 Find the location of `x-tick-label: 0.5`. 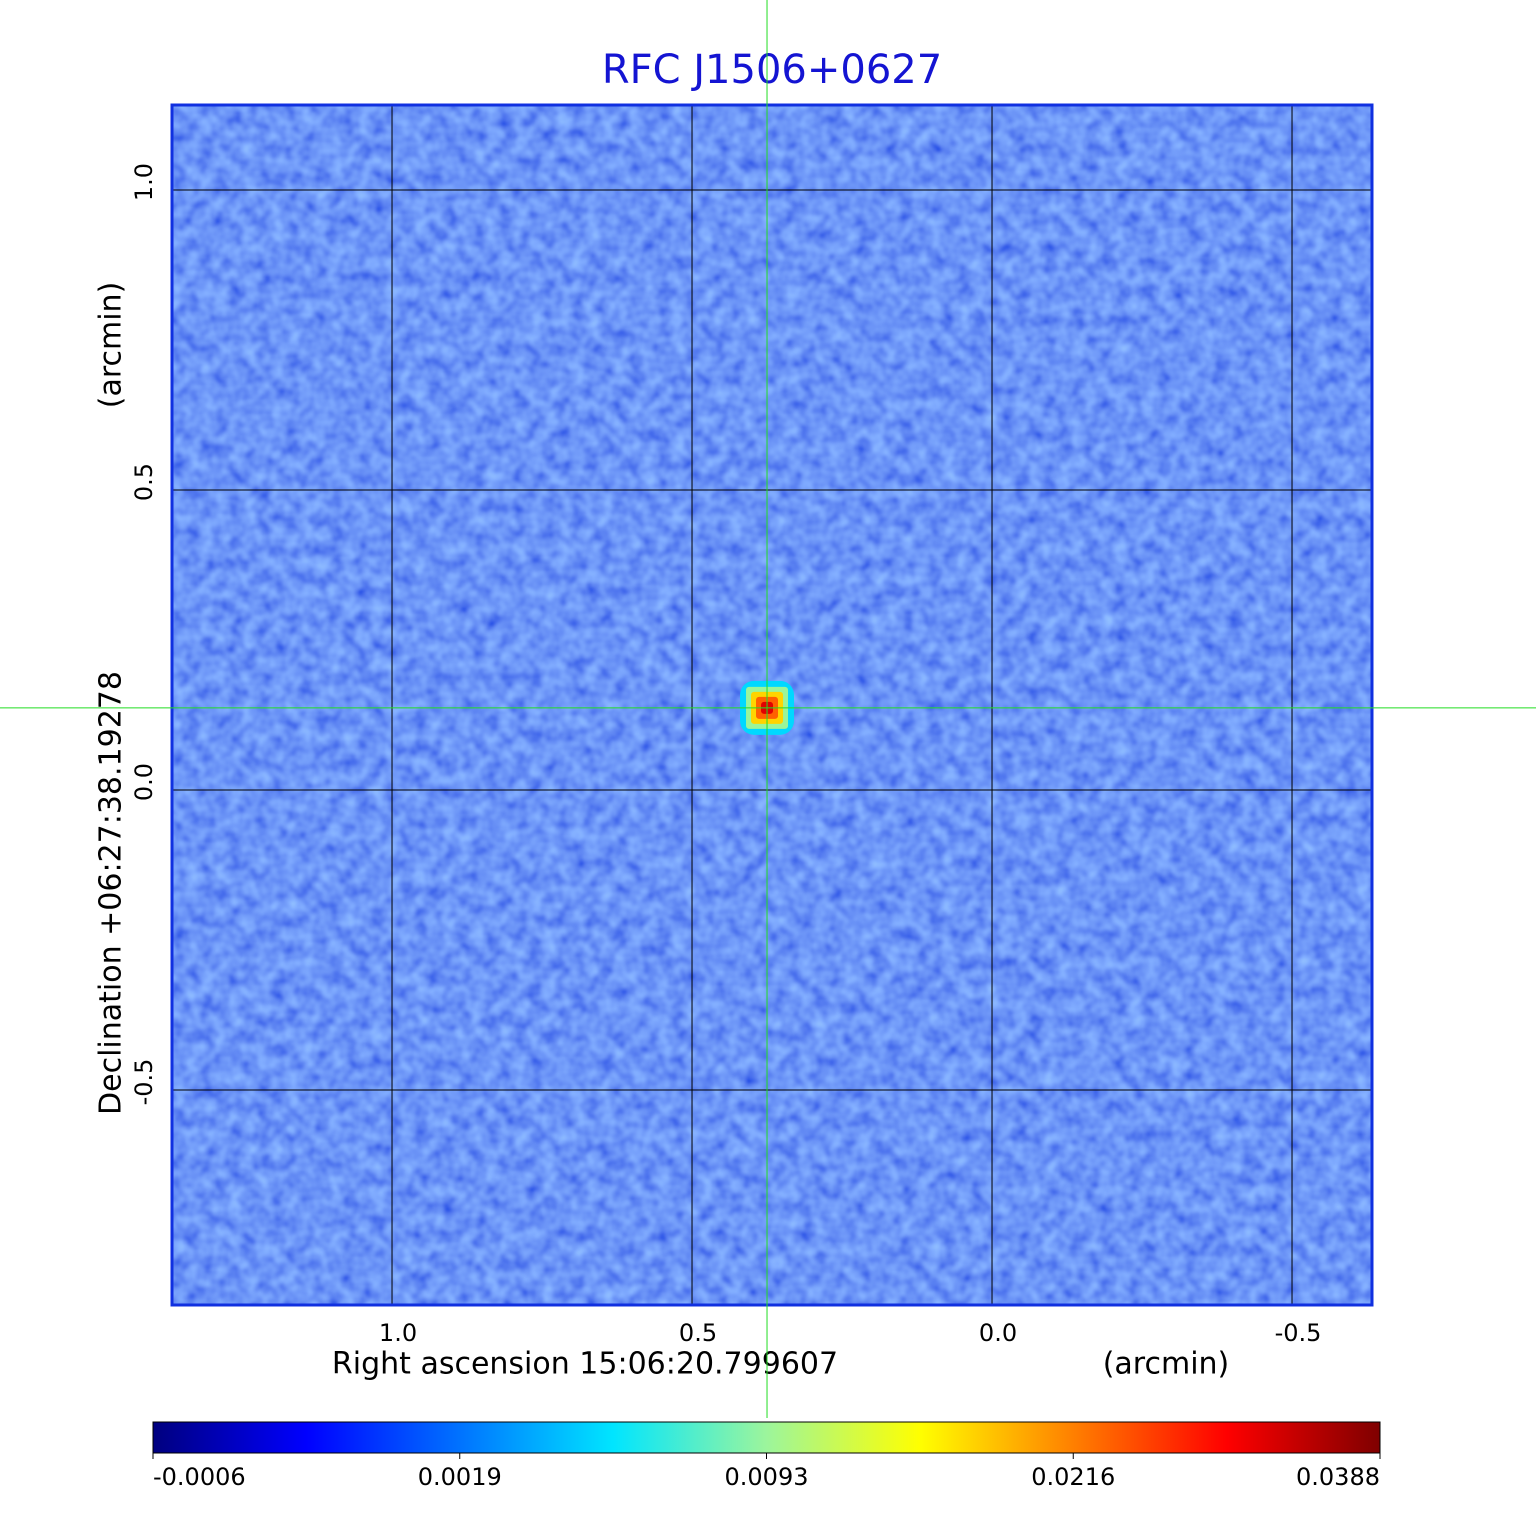

x-tick-label: 0.5 is located at coordinates (698, 1333).